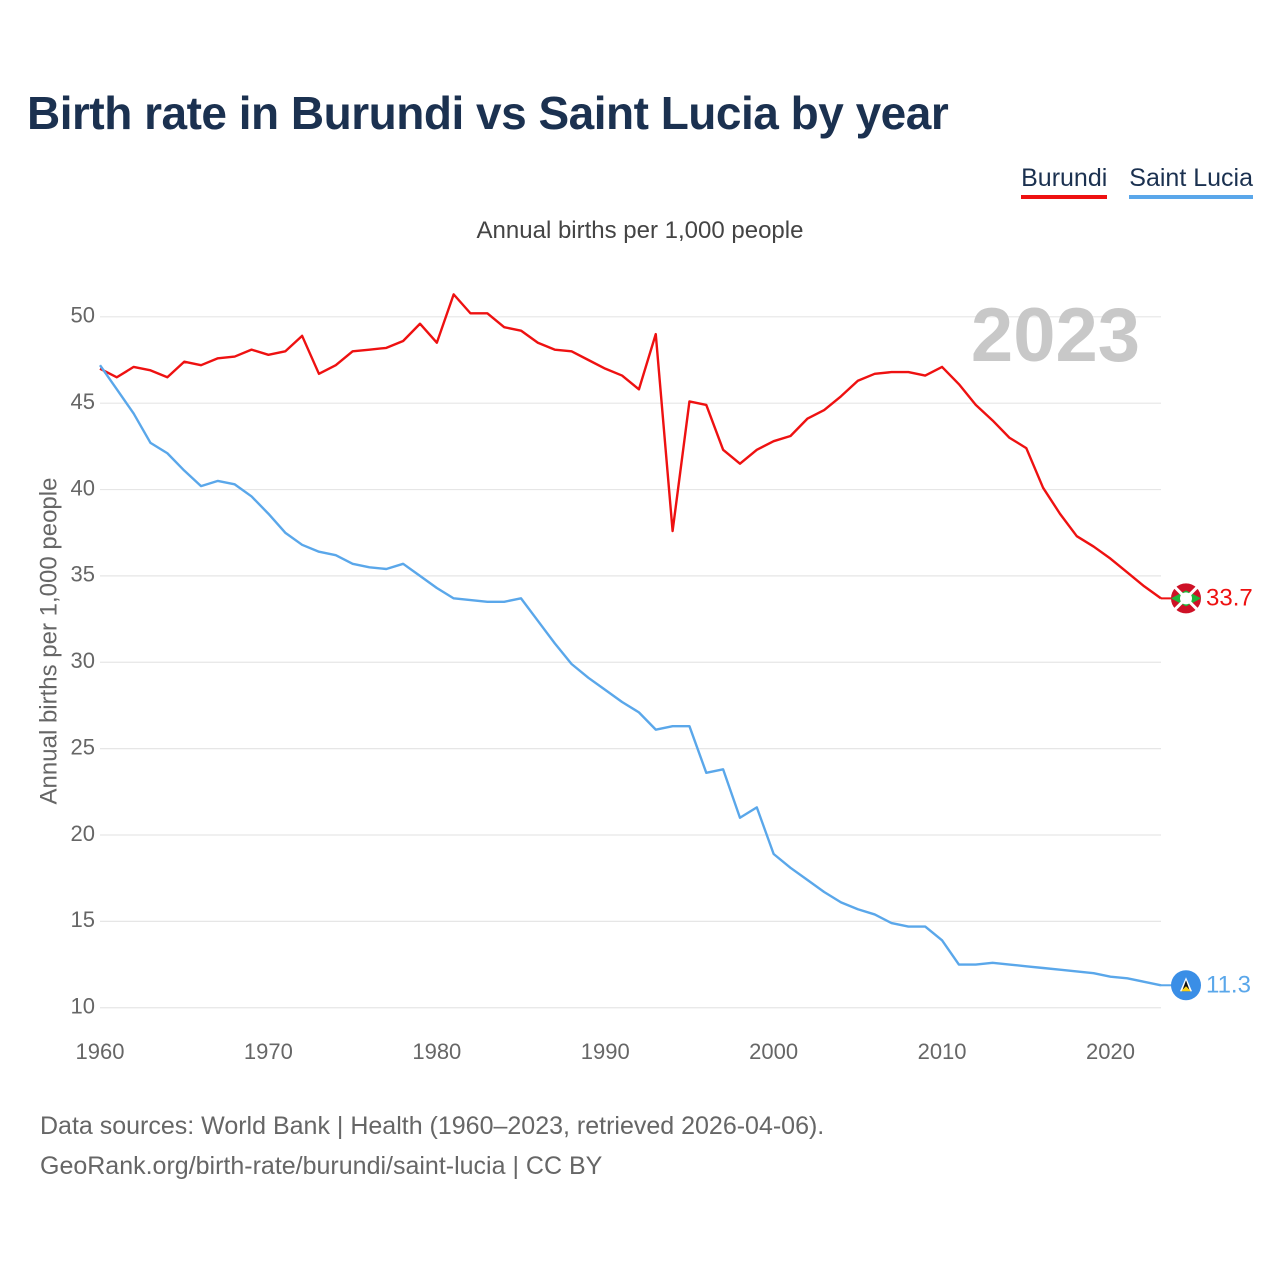 The image size is (1280, 1280). What do you see at coordinates (1207, 792) in the screenshot?
I see `end-markers: 33.7 11.3` at bounding box center [1207, 792].